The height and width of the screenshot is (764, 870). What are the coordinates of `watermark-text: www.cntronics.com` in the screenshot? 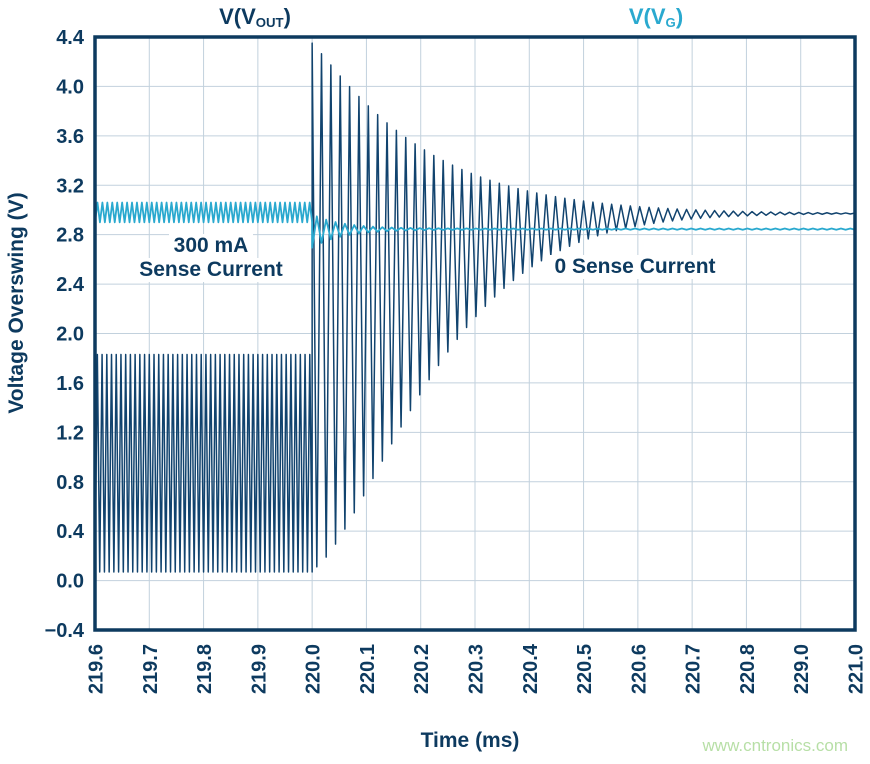 It's located at (775, 745).